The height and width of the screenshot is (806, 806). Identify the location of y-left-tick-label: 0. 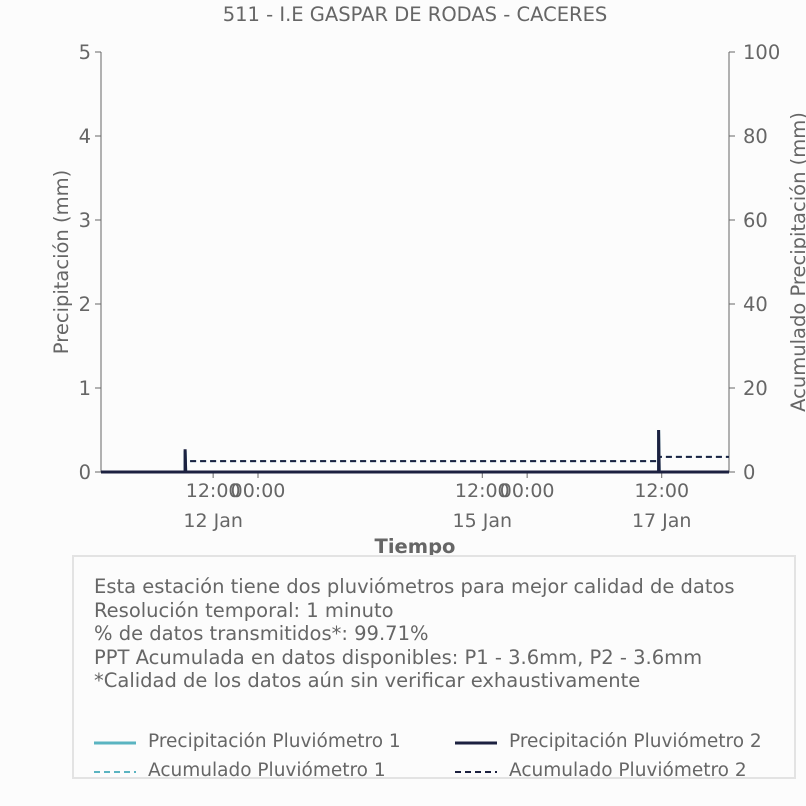
(85, 472).